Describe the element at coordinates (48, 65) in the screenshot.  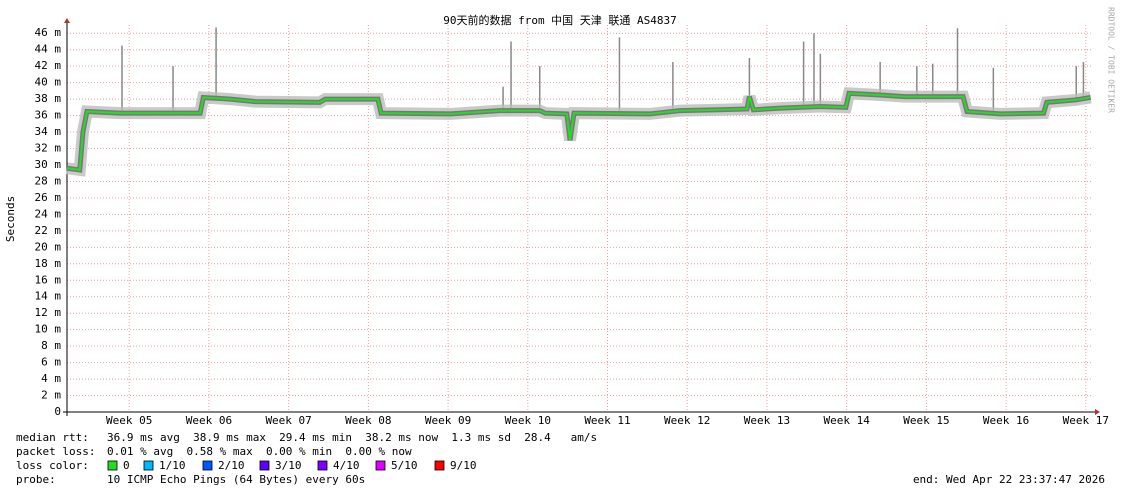
I see `y-tick-label: 42 m` at that location.